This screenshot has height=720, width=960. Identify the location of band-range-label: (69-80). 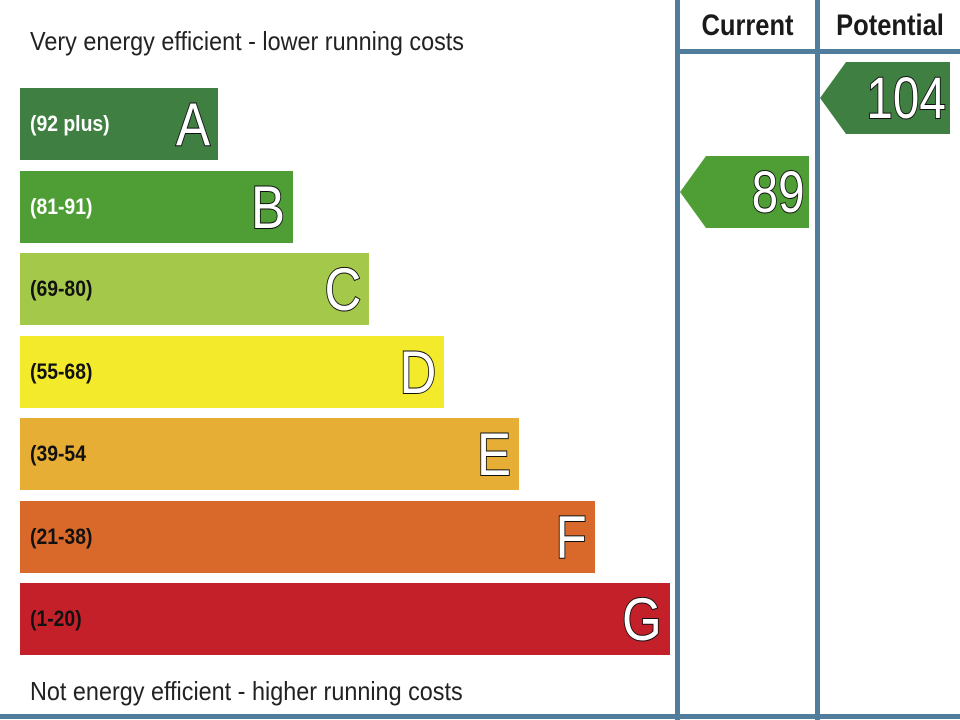
(61, 288).